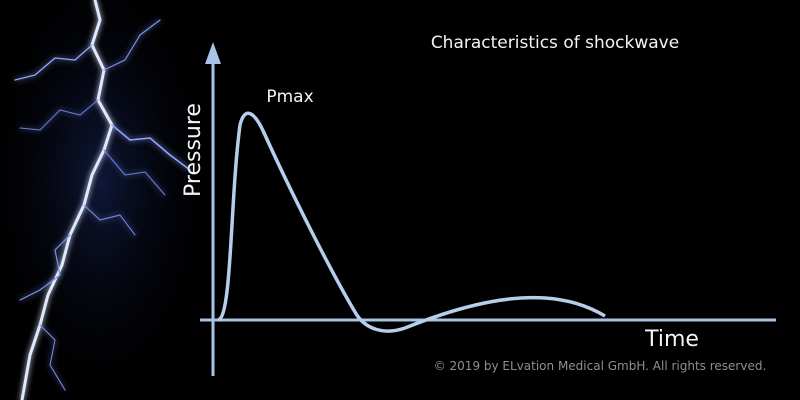 The height and width of the screenshot is (400, 800). What do you see at coordinates (671, 339) in the screenshot?
I see `x-axis-label: Time` at bounding box center [671, 339].